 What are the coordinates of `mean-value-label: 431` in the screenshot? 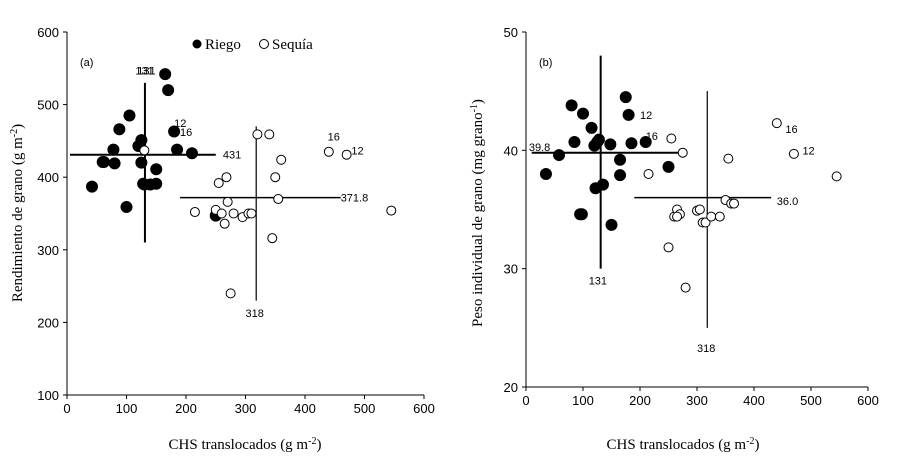 It's located at (232, 156).